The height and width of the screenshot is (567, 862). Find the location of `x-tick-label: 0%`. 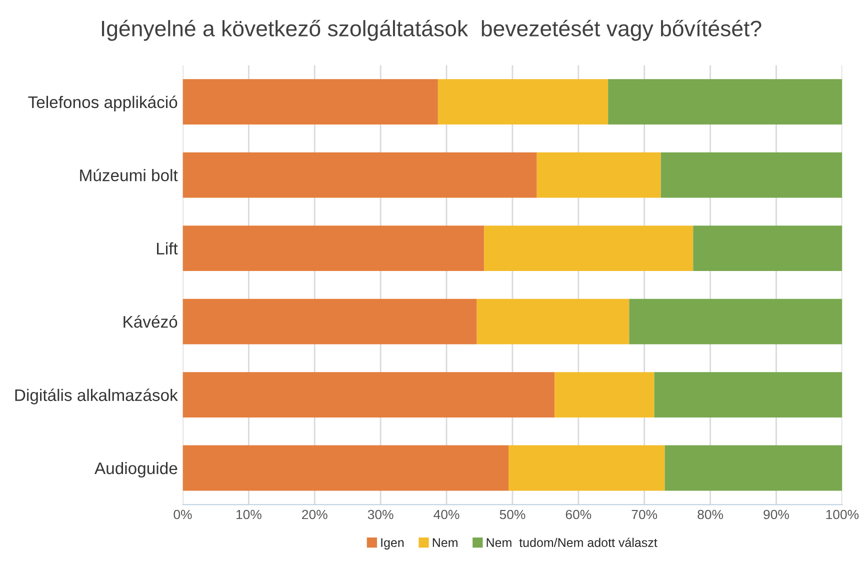

x-tick-label: 0% is located at coordinates (183, 515).